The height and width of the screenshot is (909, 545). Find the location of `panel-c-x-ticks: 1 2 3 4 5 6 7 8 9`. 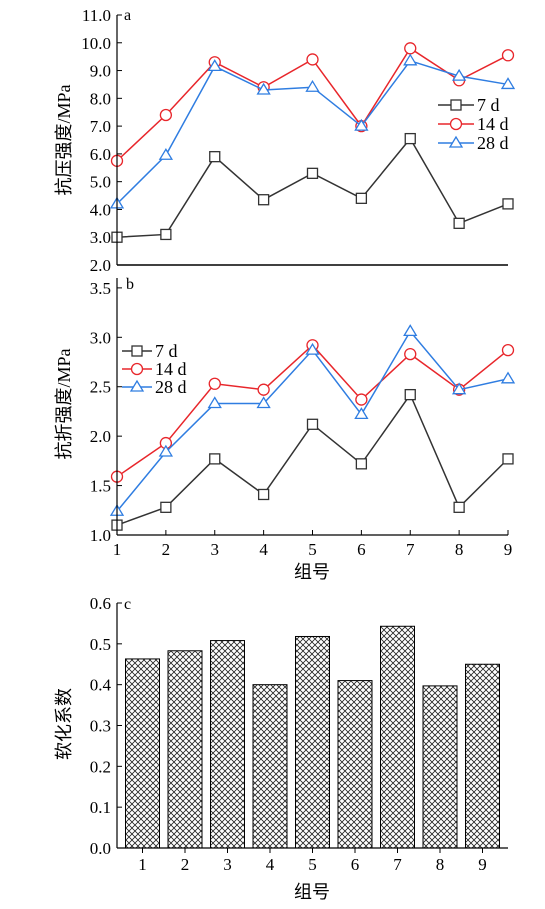

panel-c-x-ticks: 1 2 3 4 5 6 7 8 9 is located at coordinates (312, 861).